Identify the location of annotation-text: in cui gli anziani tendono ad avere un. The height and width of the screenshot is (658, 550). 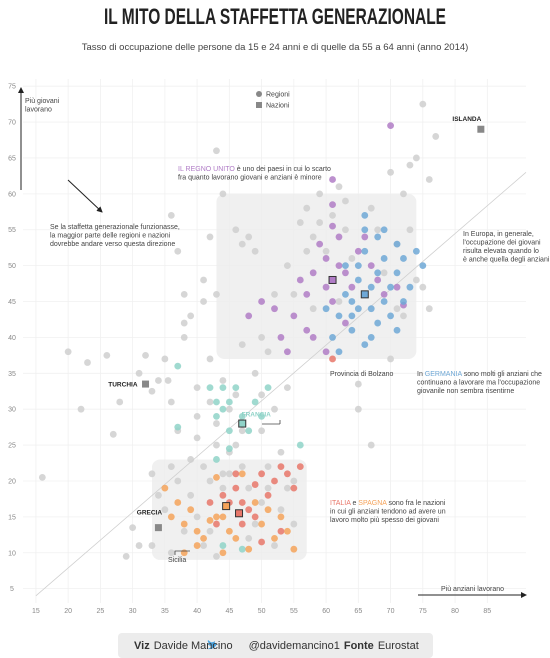
(388, 512).